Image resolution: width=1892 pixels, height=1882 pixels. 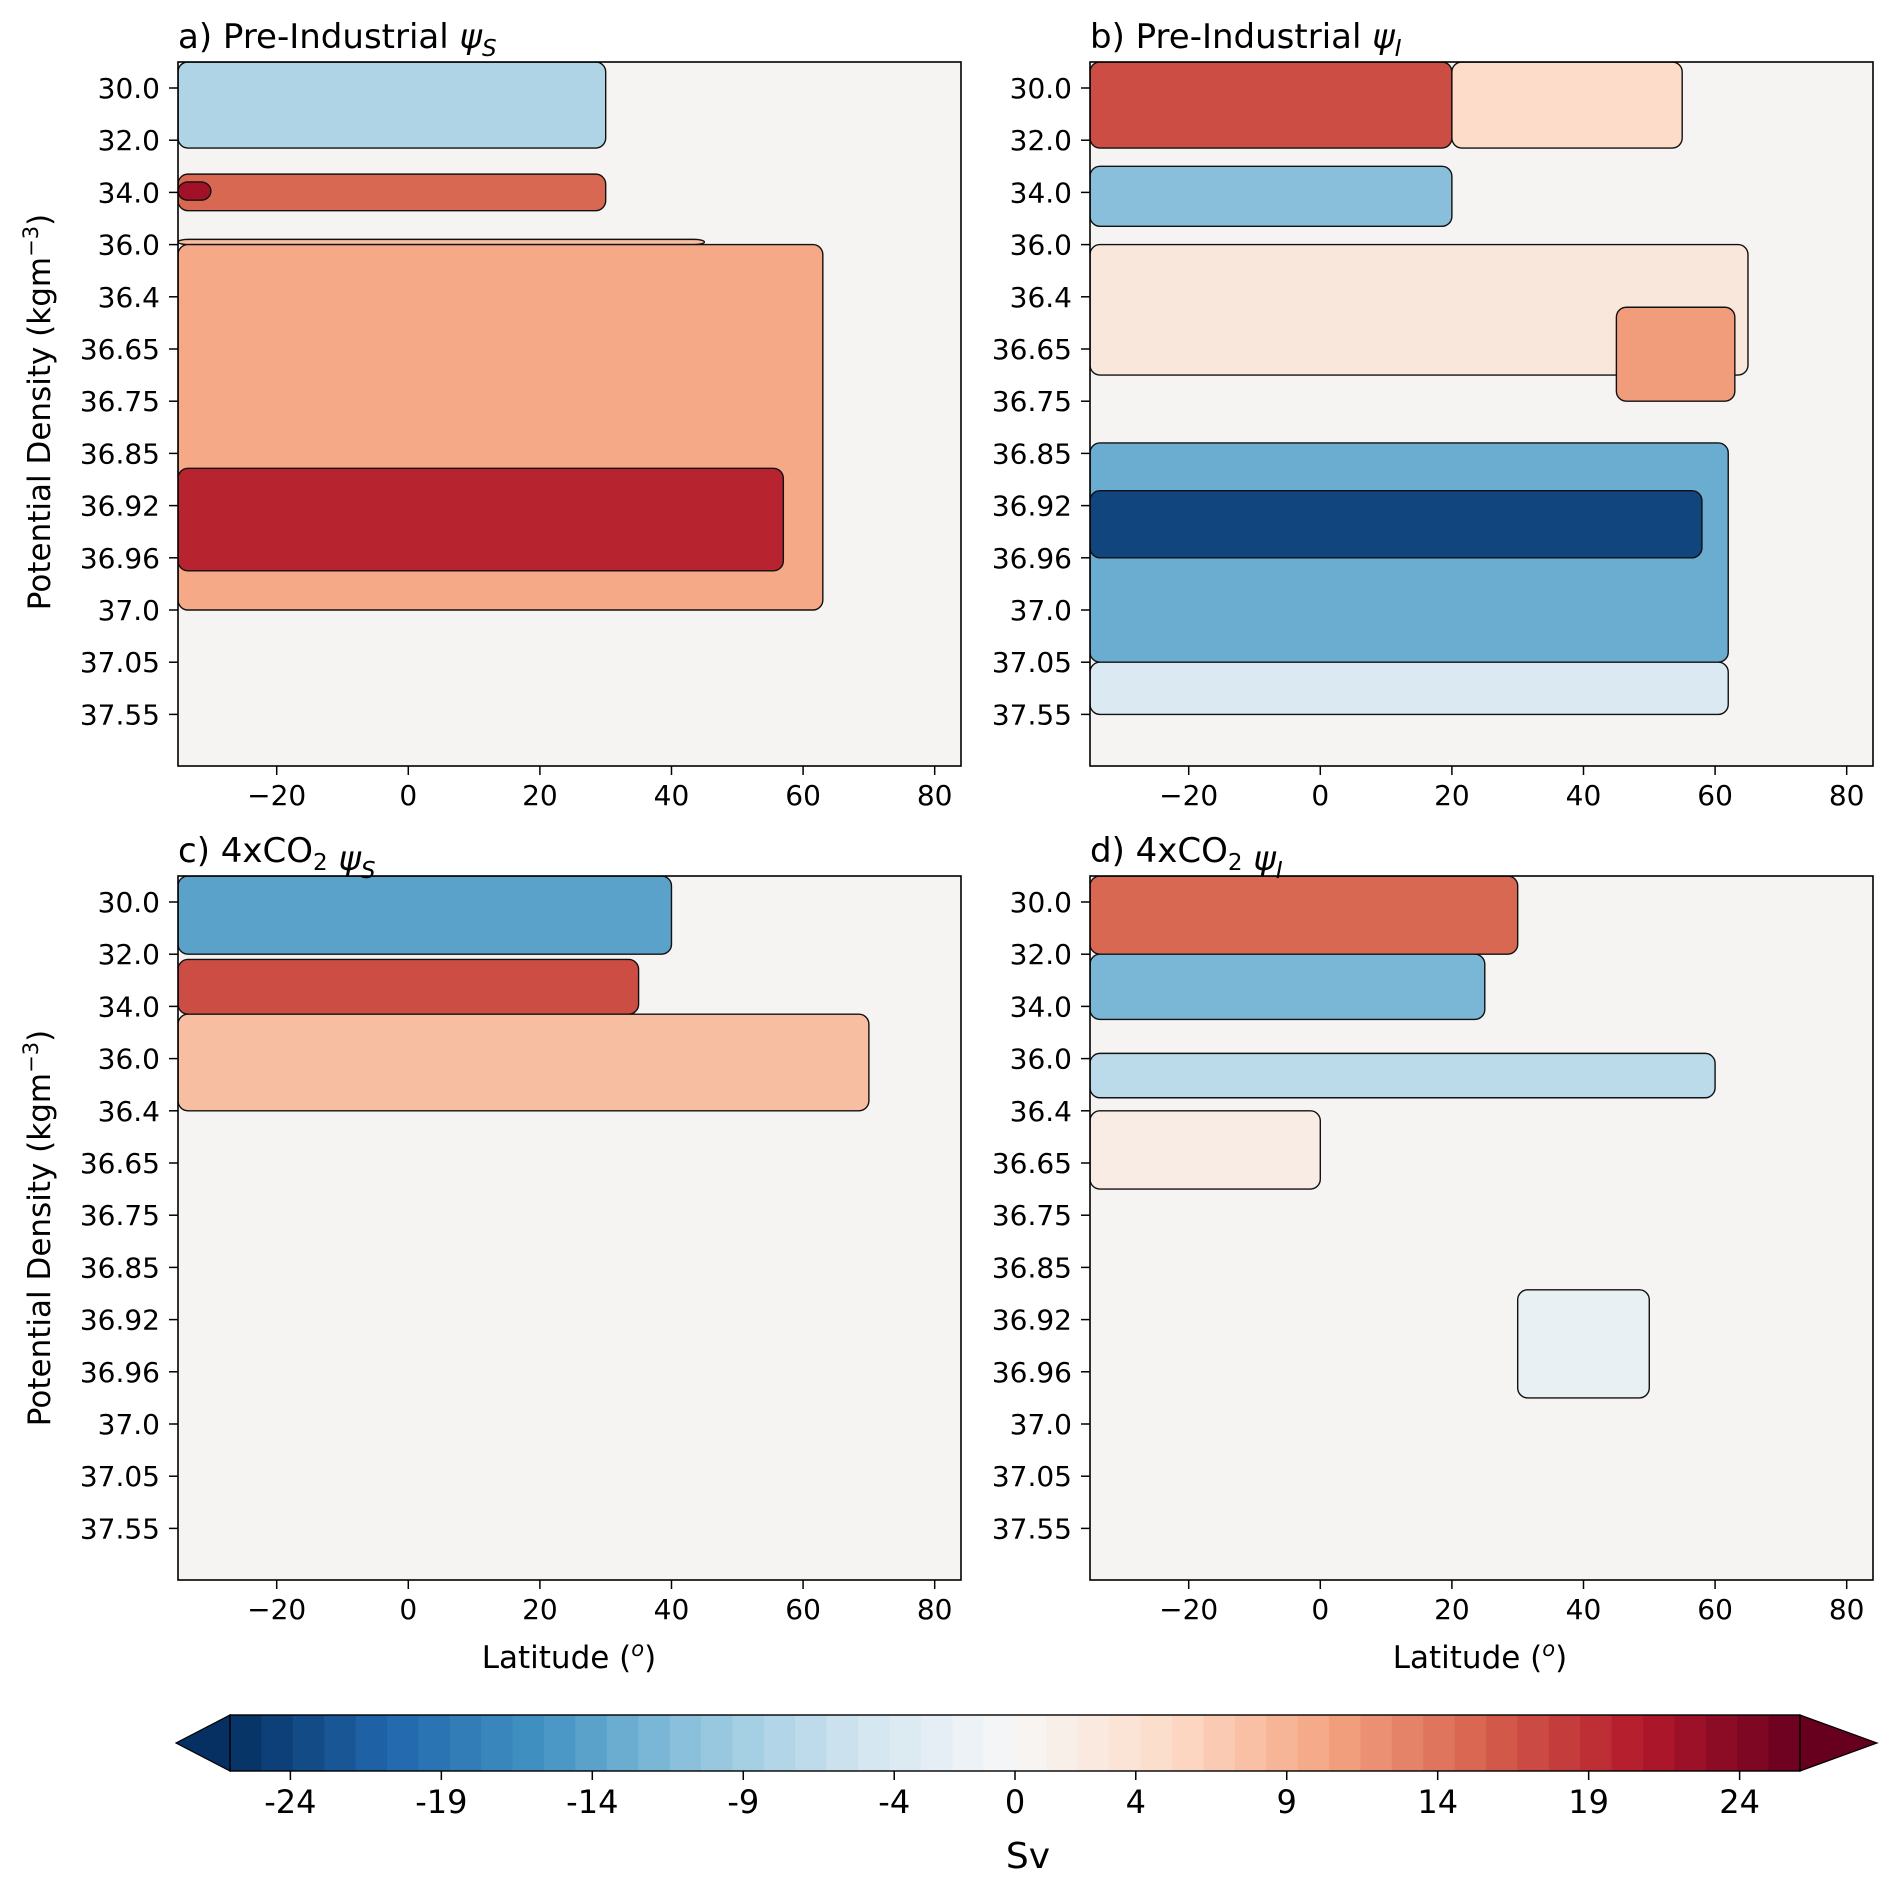 What do you see at coordinates (1186, 857) in the screenshot?
I see `panel-title: d) 4xCO2 ψI` at bounding box center [1186, 857].